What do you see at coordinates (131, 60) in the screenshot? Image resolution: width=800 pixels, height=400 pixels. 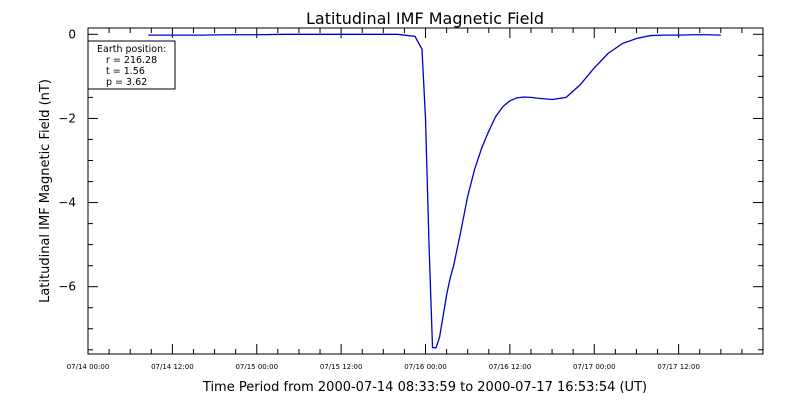 I see `legend-line-2: r = 216.28` at bounding box center [131, 60].